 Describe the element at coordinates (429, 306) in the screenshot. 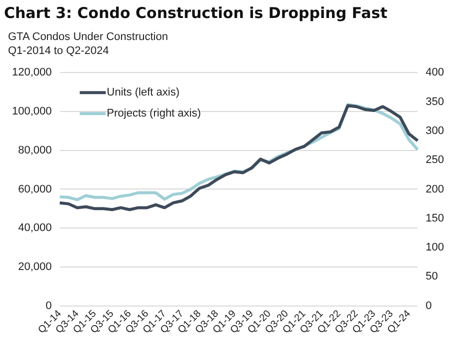

I see `y2-tick-label: 0` at that location.